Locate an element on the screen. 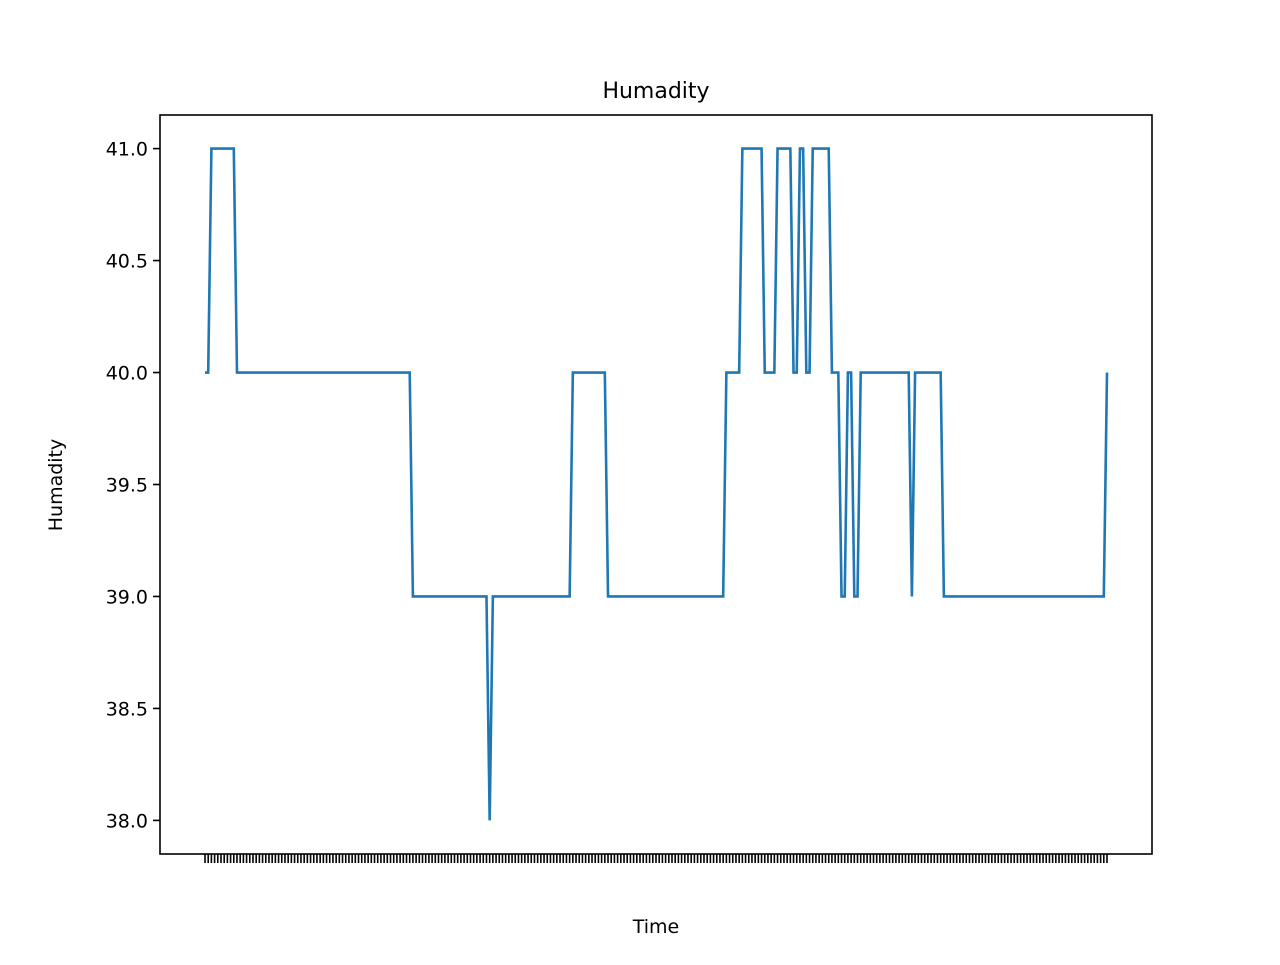  chart-title: Humadity is located at coordinates (655, 91).